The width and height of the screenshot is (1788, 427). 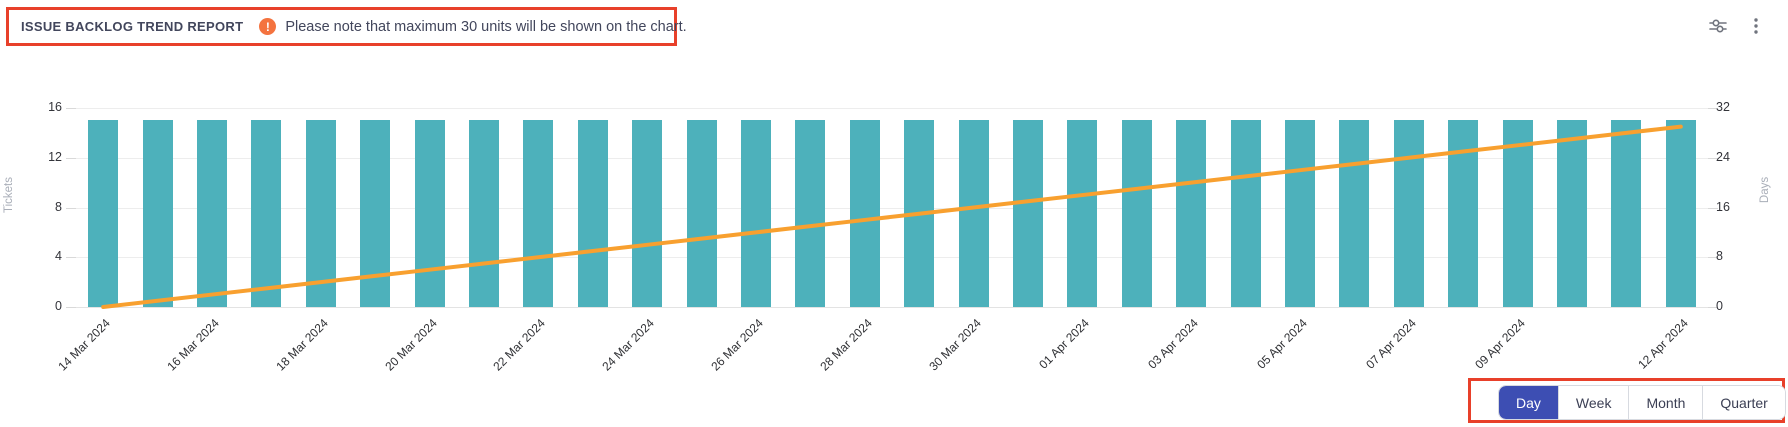 I want to click on bar-26 Mar 2024, so click(x=756, y=213).